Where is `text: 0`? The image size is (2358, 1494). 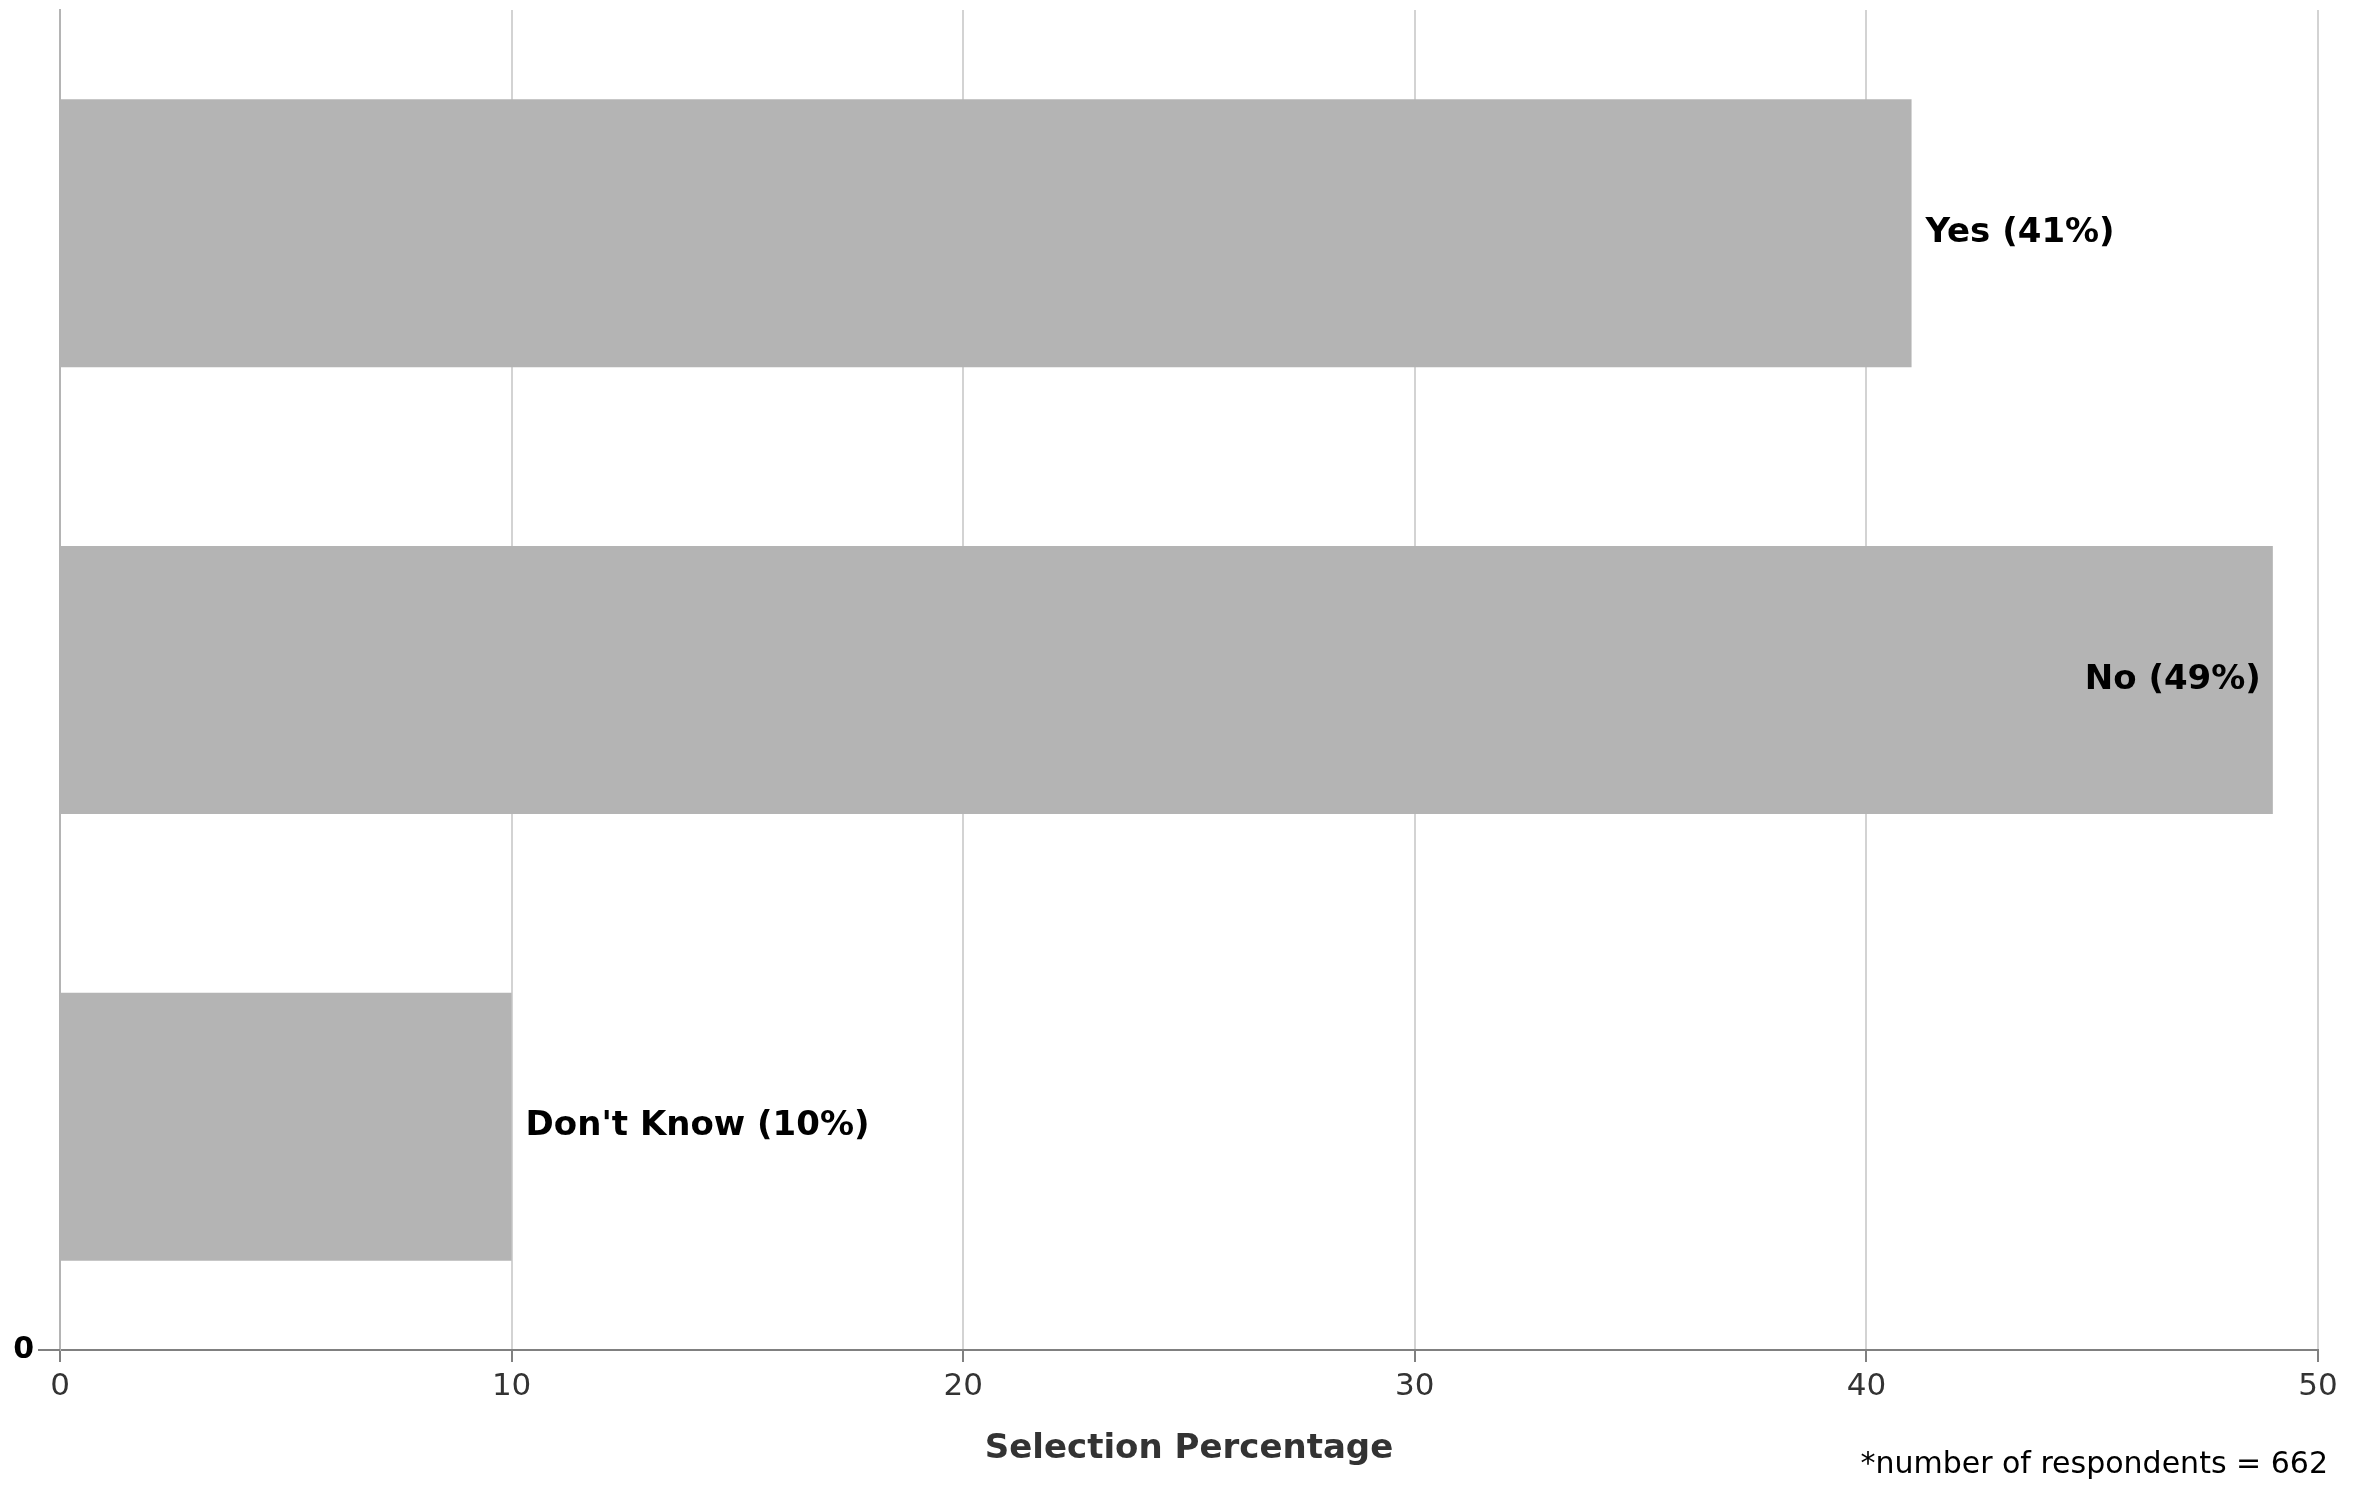
text: 0 is located at coordinates (23, 1347).